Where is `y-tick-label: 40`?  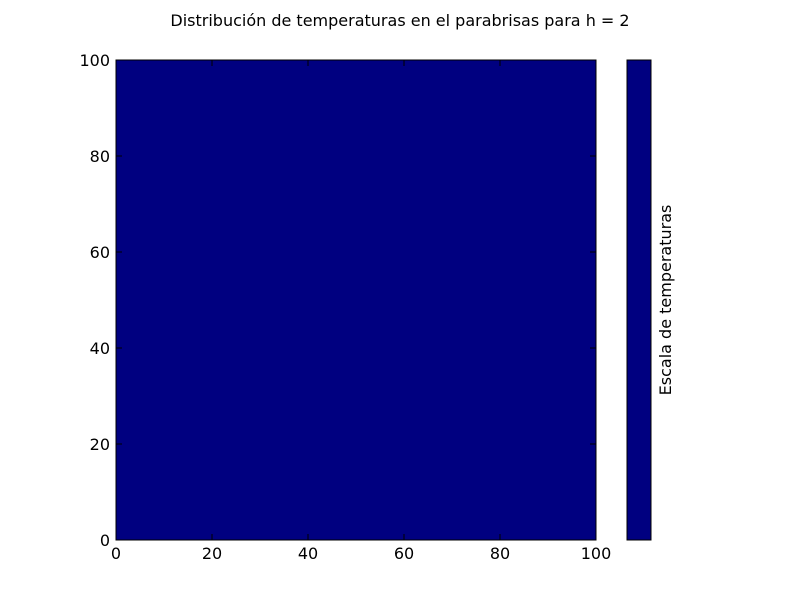 y-tick-label: 40 is located at coordinates (100, 348).